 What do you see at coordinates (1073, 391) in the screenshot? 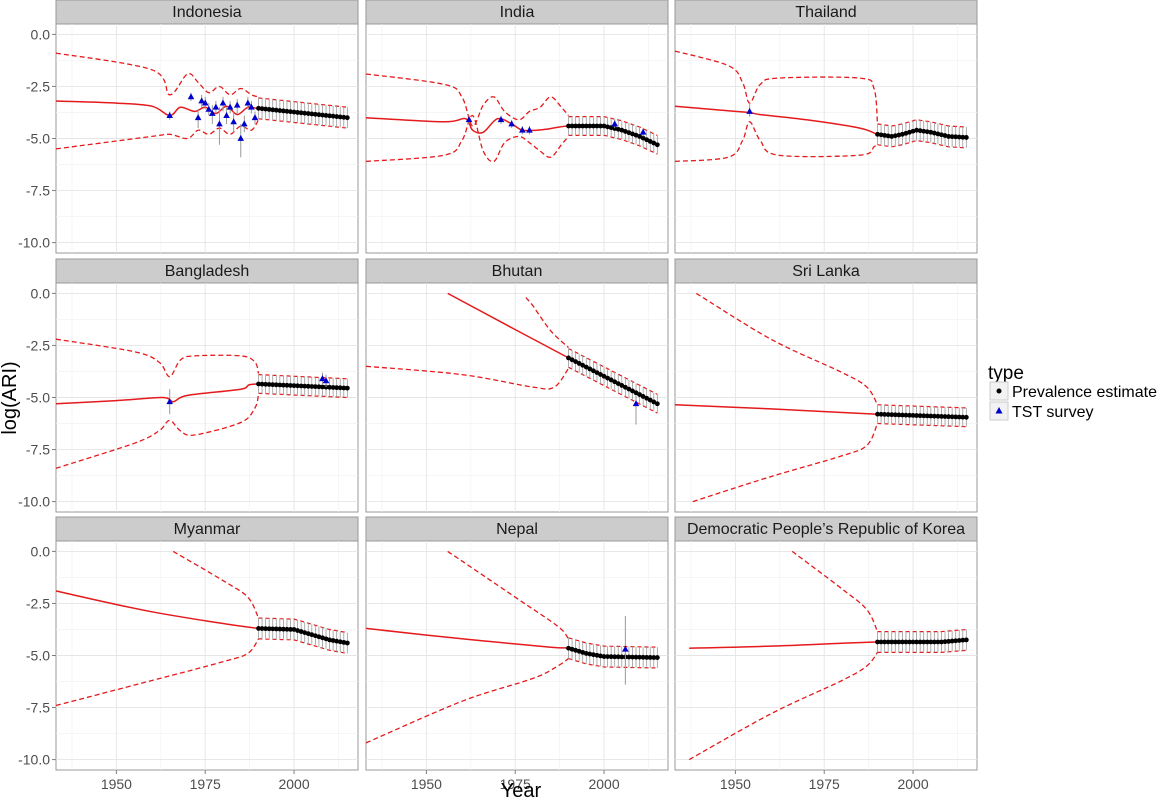
I see `legend-item-prevalence: Prevalence estimate` at bounding box center [1073, 391].